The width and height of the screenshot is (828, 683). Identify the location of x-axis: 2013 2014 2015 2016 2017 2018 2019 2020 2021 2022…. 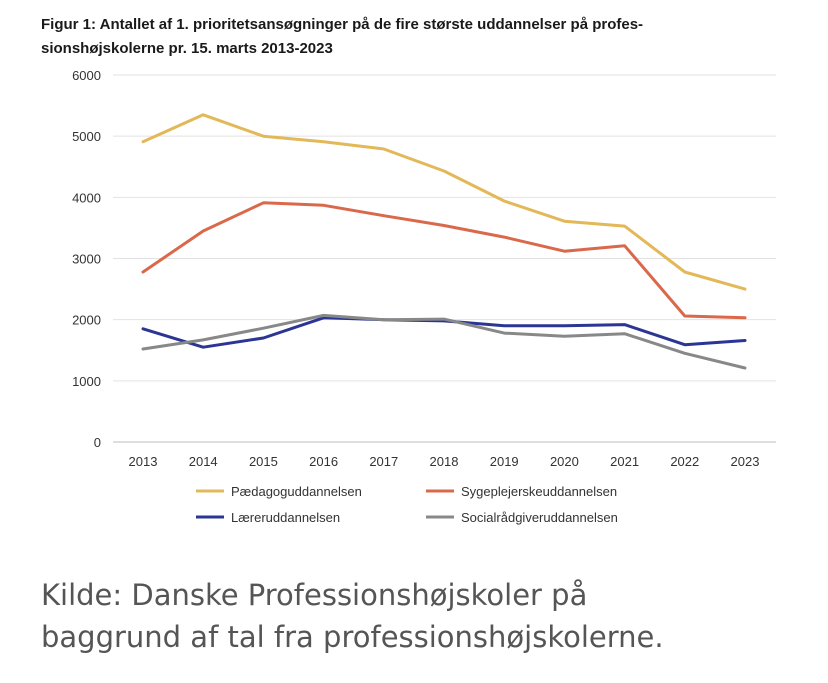
(444, 461).